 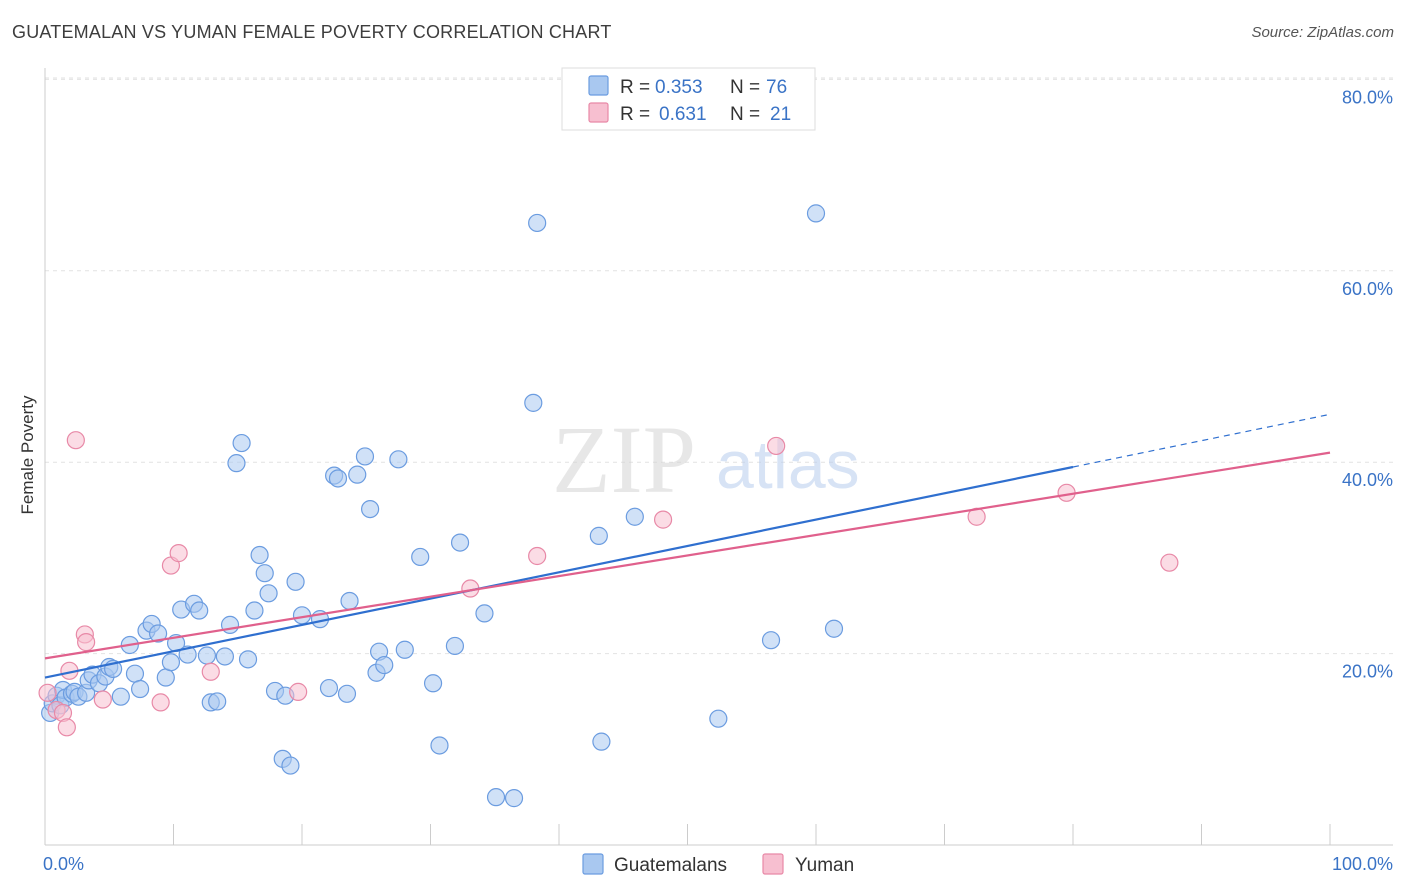 What do you see at coordinates (780, 114) in the screenshot?
I see `legend-n-value-2: 21` at bounding box center [780, 114].